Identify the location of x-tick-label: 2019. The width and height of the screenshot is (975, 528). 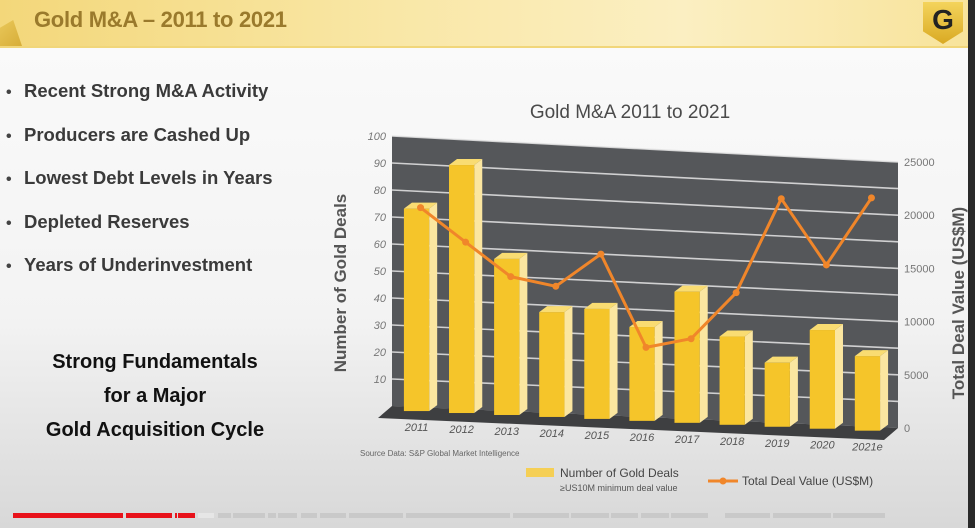
(776, 444).